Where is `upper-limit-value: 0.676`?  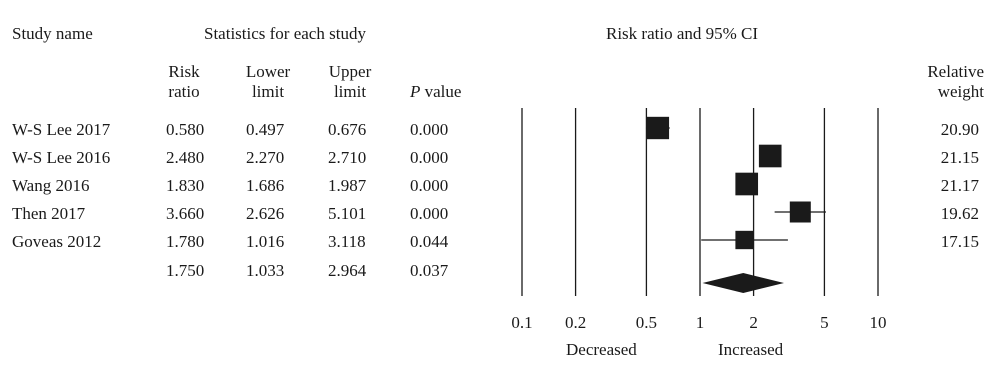
upper-limit-value: 0.676 is located at coordinates (347, 129).